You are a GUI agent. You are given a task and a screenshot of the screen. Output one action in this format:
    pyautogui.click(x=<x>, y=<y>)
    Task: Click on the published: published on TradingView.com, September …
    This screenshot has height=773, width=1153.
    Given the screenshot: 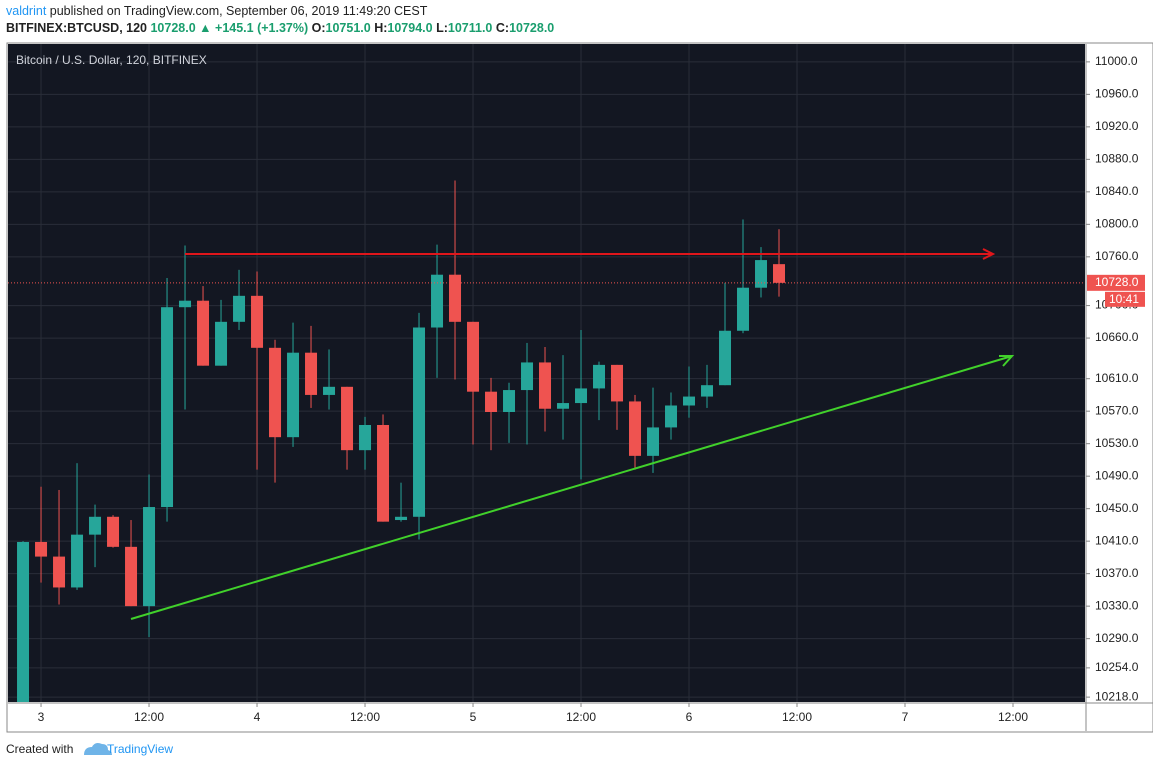 What is the action you would take?
    pyautogui.click(x=239, y=11)
    